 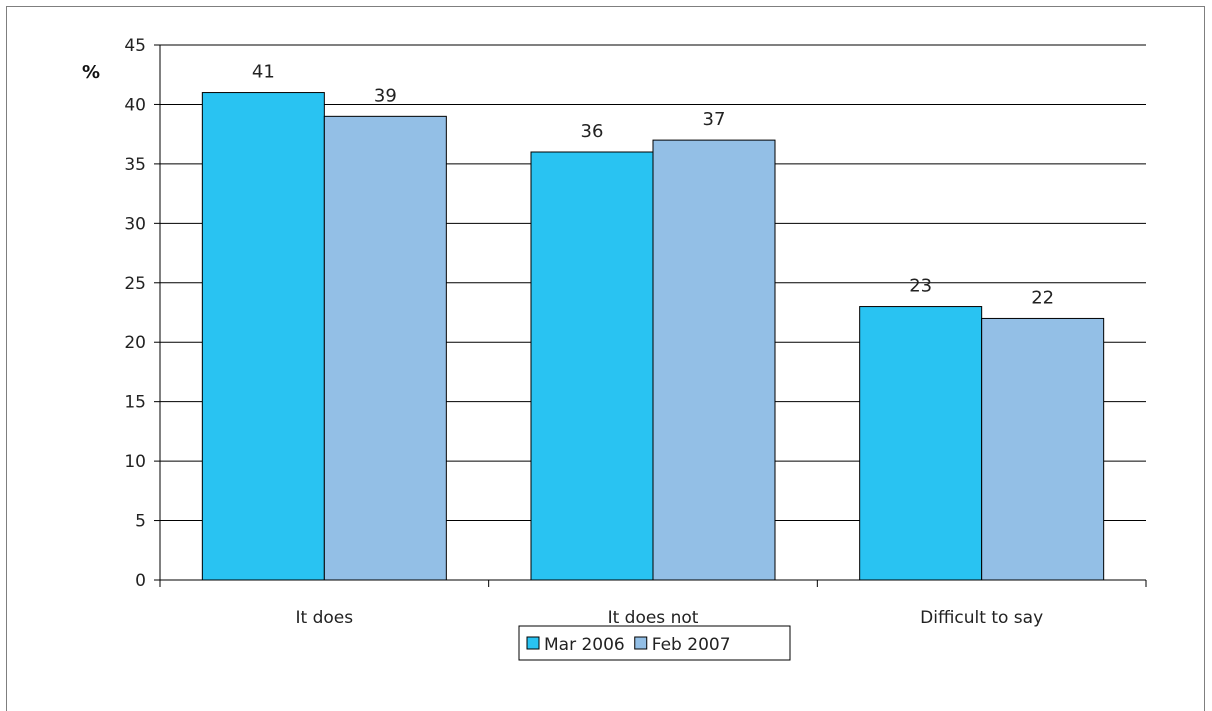 I want to click on data-label: 41, so click(x=263, y=72).